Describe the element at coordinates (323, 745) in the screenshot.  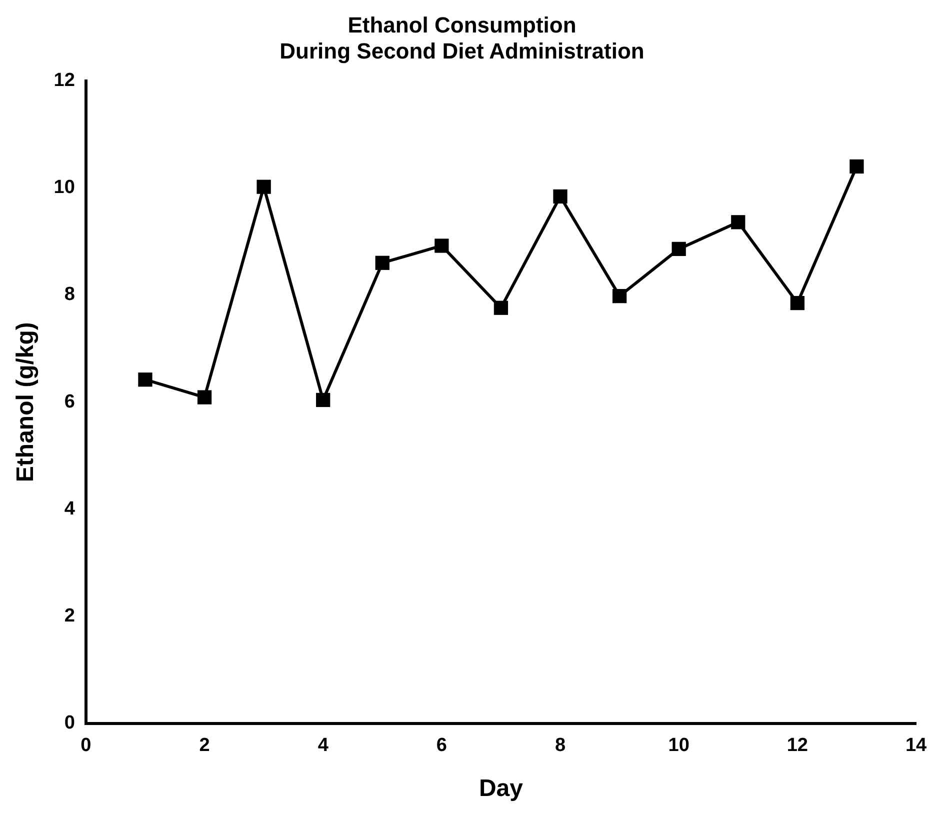
I see `x-tick-label: 4` at that location.